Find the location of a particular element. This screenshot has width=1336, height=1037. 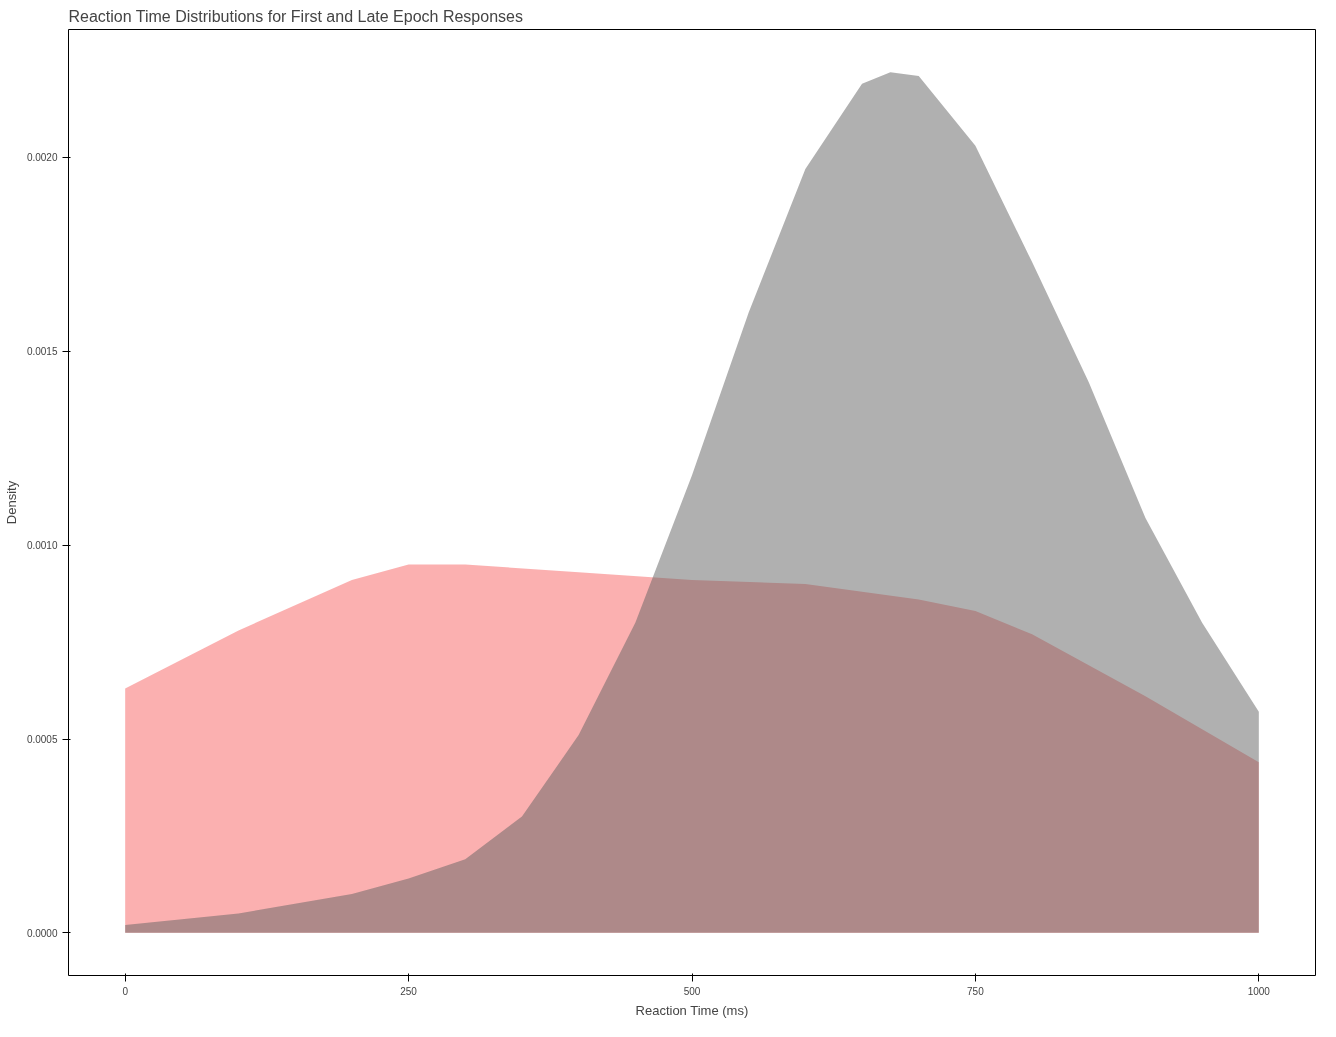

x-axis-title: Reaction Time (ms) is located at coordinates (692, 1010).